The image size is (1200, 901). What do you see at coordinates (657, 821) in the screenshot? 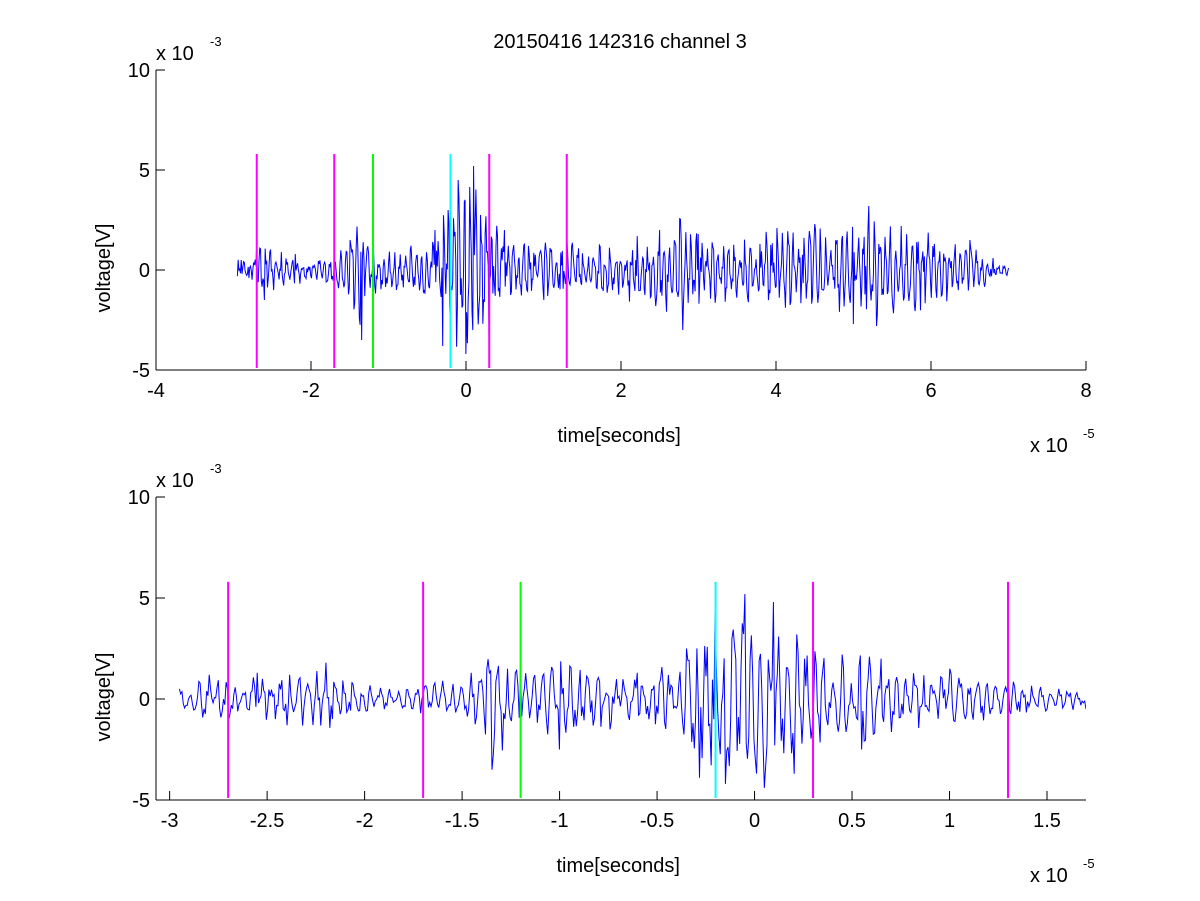
I see `x-tick-label: -0.5` at bounding box center [657, 821].